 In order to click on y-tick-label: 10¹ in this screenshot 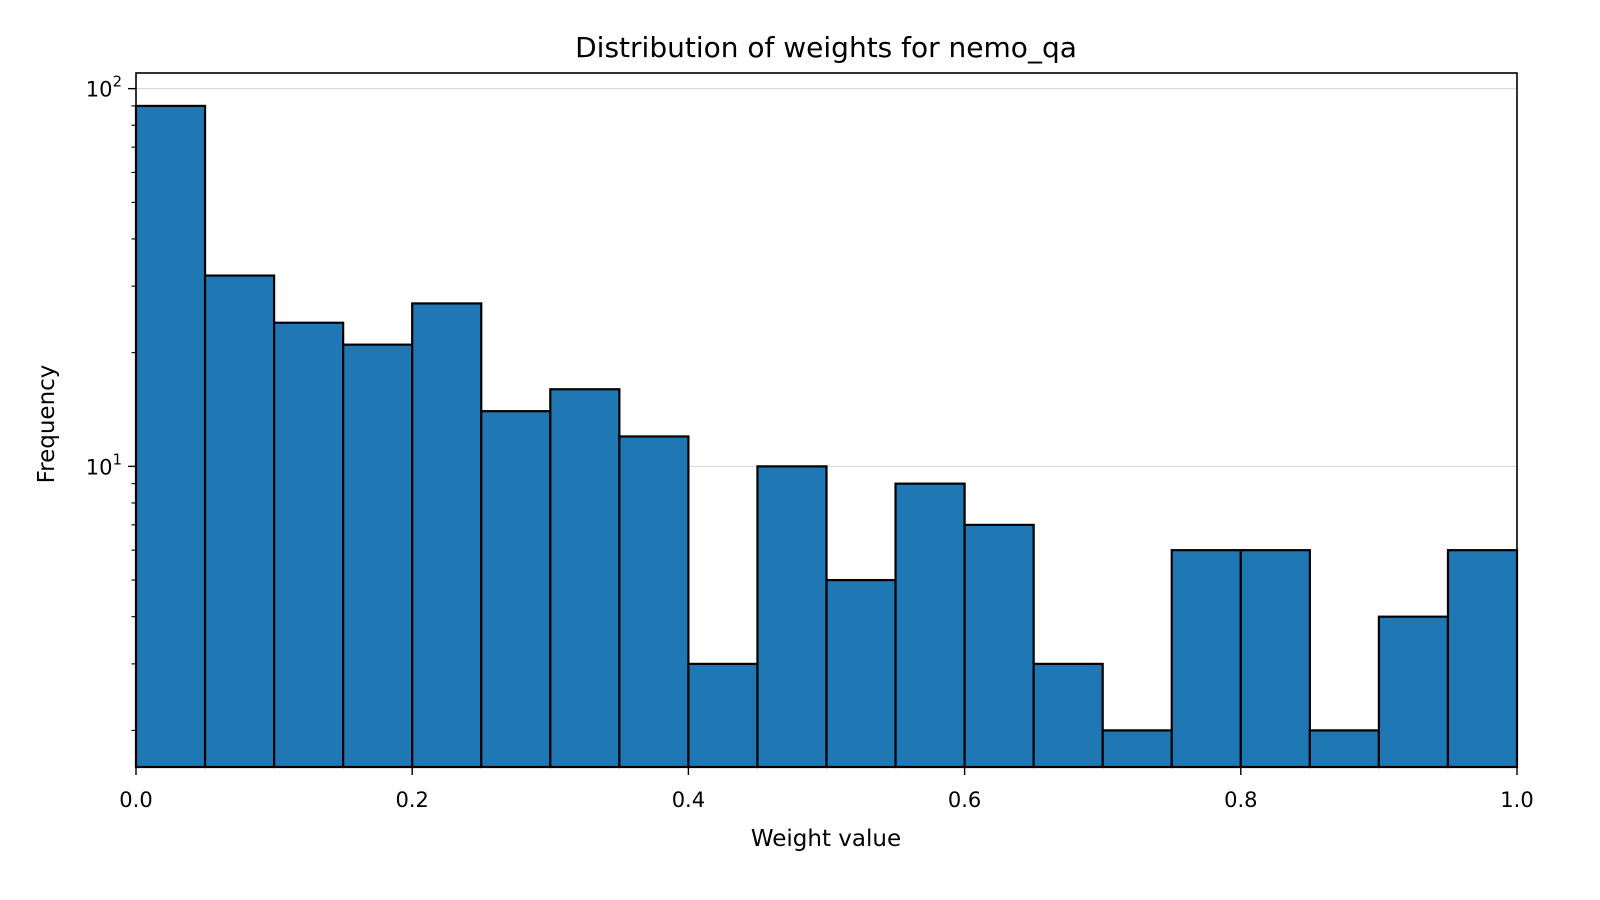, I will do `click(104, 464)`.